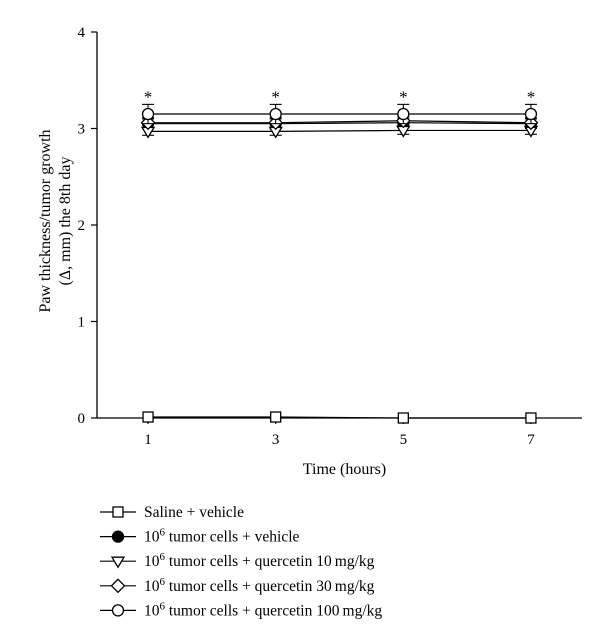 The height and width of the screenshot is (640, 600). Describe the element at coordinates (82, 130) in the screenshot. I see `y-tick-label: 3` at that location.